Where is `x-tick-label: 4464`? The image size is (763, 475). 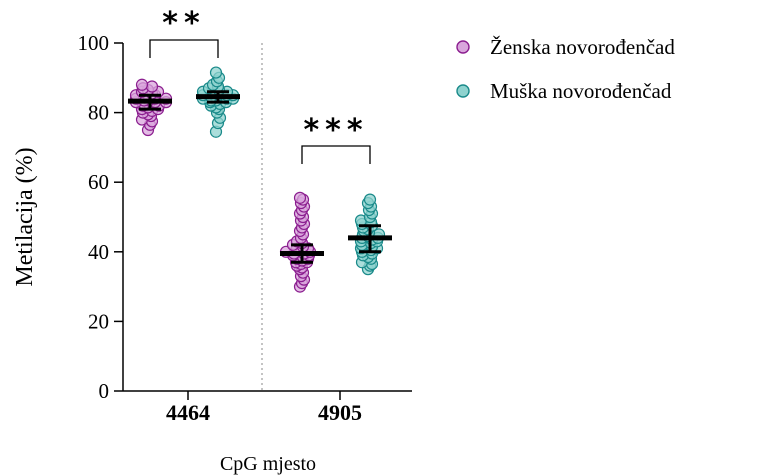
x-tick-label: 4464 is located at coordinates (188, 412).